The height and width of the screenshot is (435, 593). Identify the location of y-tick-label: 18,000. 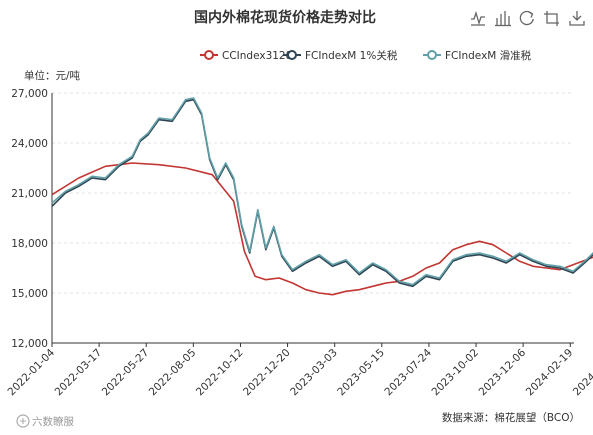
(29, 244).